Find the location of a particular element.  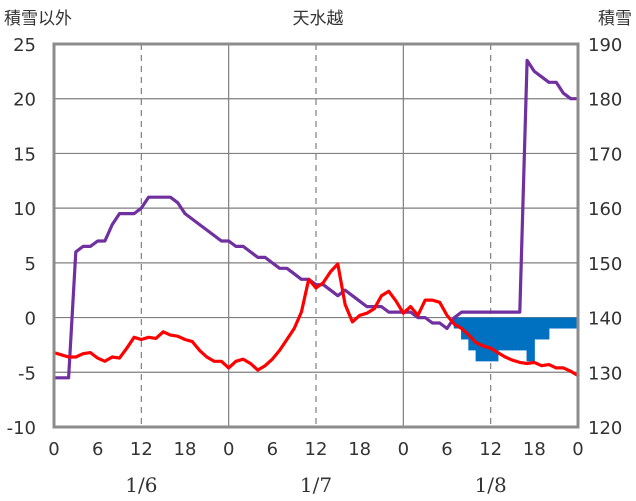

left-tick-label: 5 is located at coordinates (30, 264).